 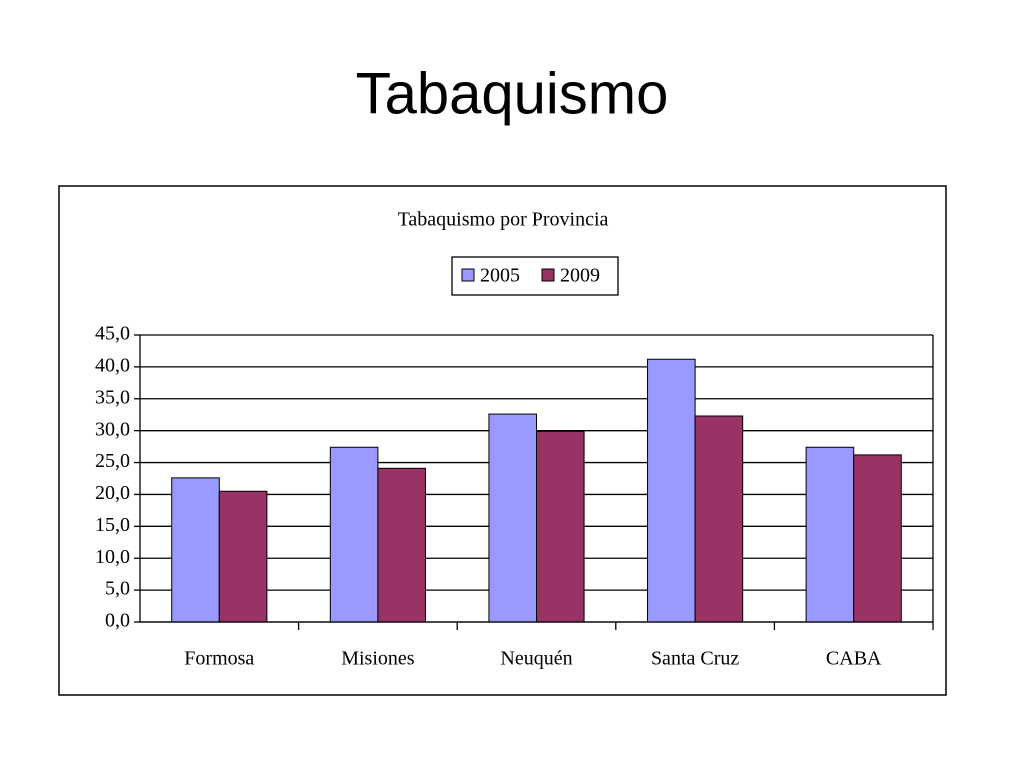 I want to click on y-tick-label: 0,0, so click(x=117, y=621).